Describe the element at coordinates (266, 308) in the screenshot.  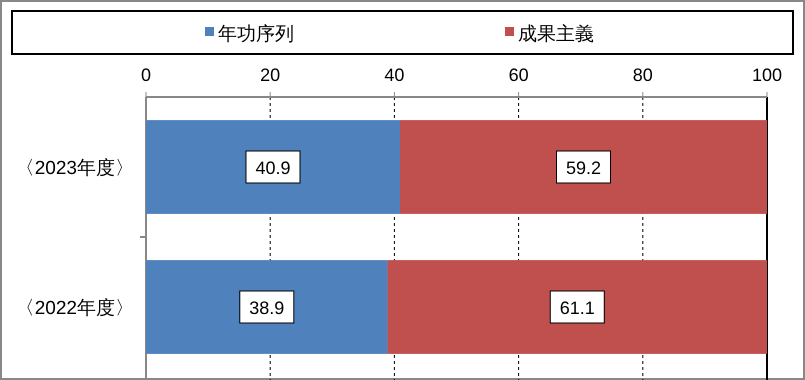
I see `data-label: 38.9` at that location.